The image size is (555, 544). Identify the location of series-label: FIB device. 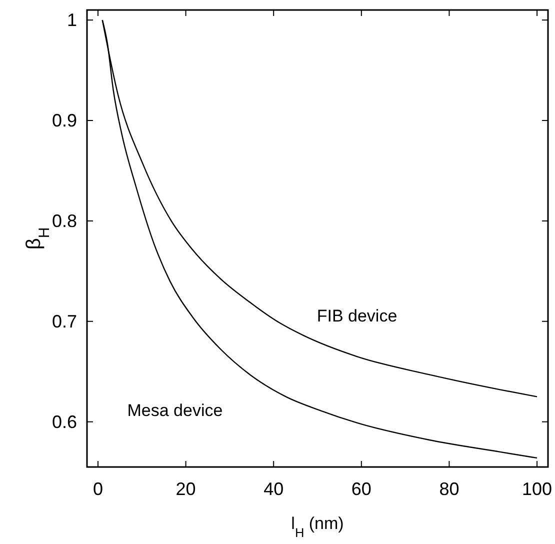
(357, 316).